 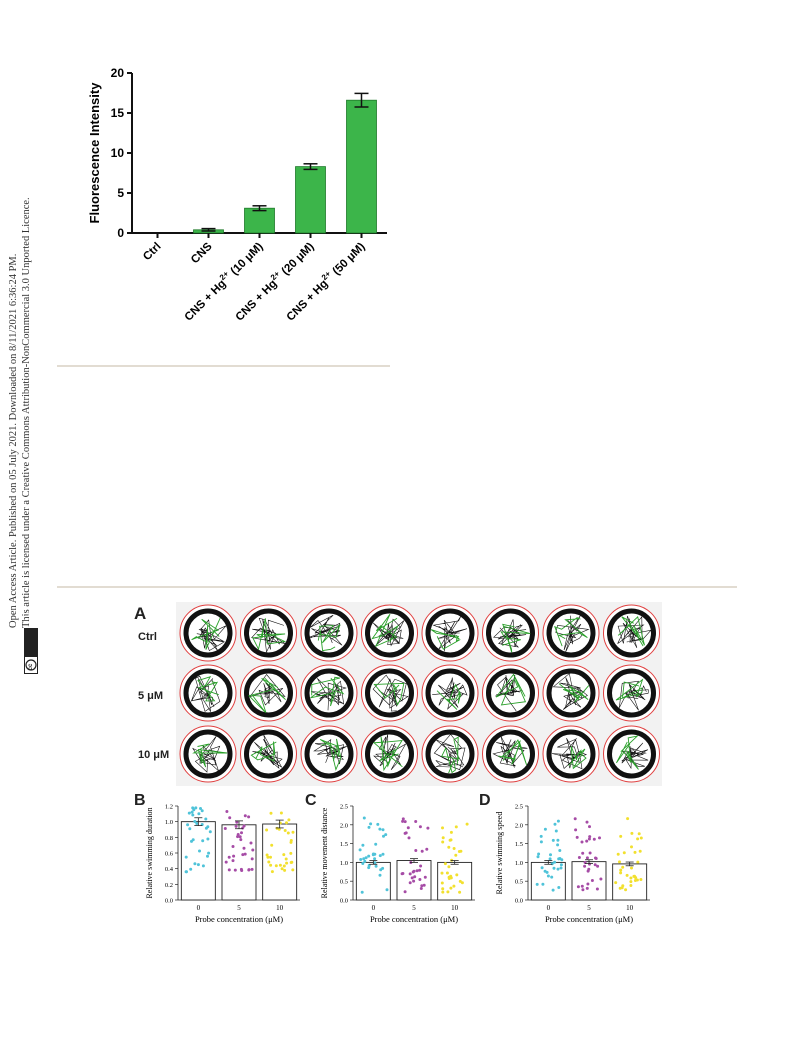 What do you see at coordinates (202, 253) in the screenshot?
I see `x-tick-label: CNS` at bounding box center [202, 253].